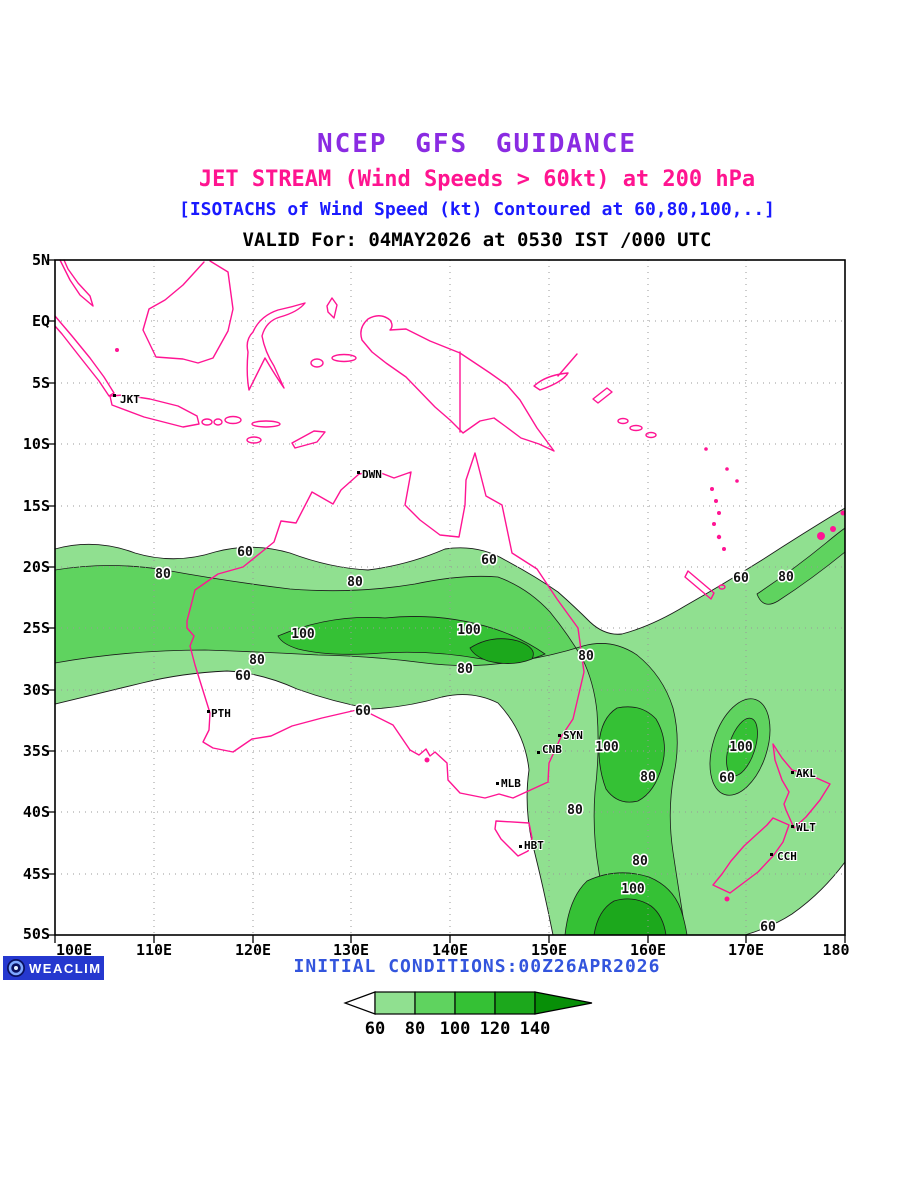  I want to click on lat-label: 35S, so click(36, 751).